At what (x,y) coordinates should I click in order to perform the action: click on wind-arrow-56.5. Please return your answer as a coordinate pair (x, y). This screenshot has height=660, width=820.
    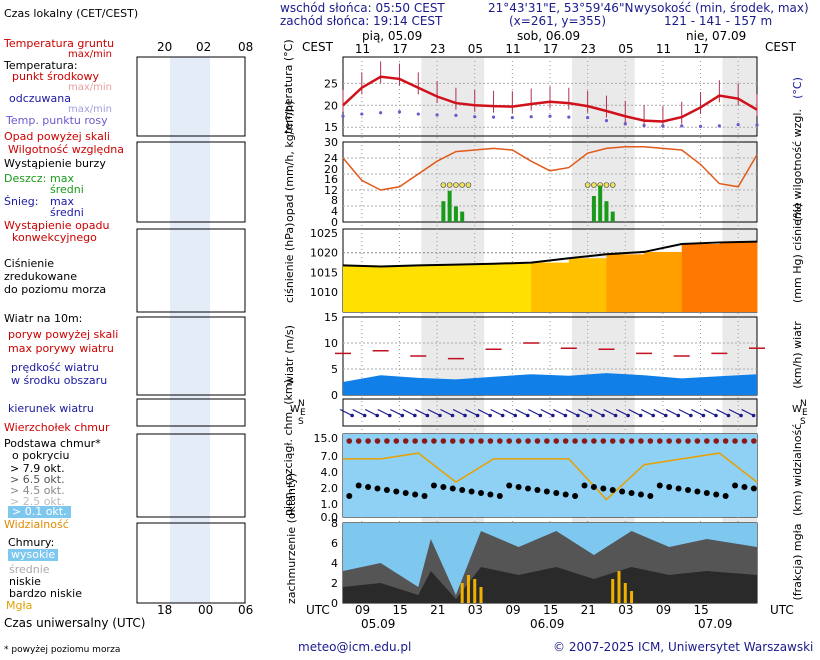
    Looking at the image, I should click on (660, 412).